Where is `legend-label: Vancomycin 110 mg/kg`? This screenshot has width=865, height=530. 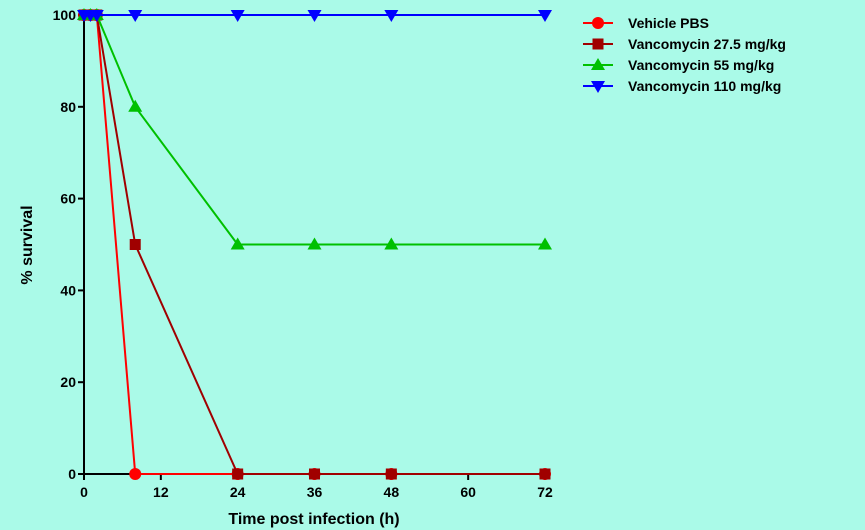
legend-label: Vancomycin 110 mg/kg is located at coordinates (704, 86).